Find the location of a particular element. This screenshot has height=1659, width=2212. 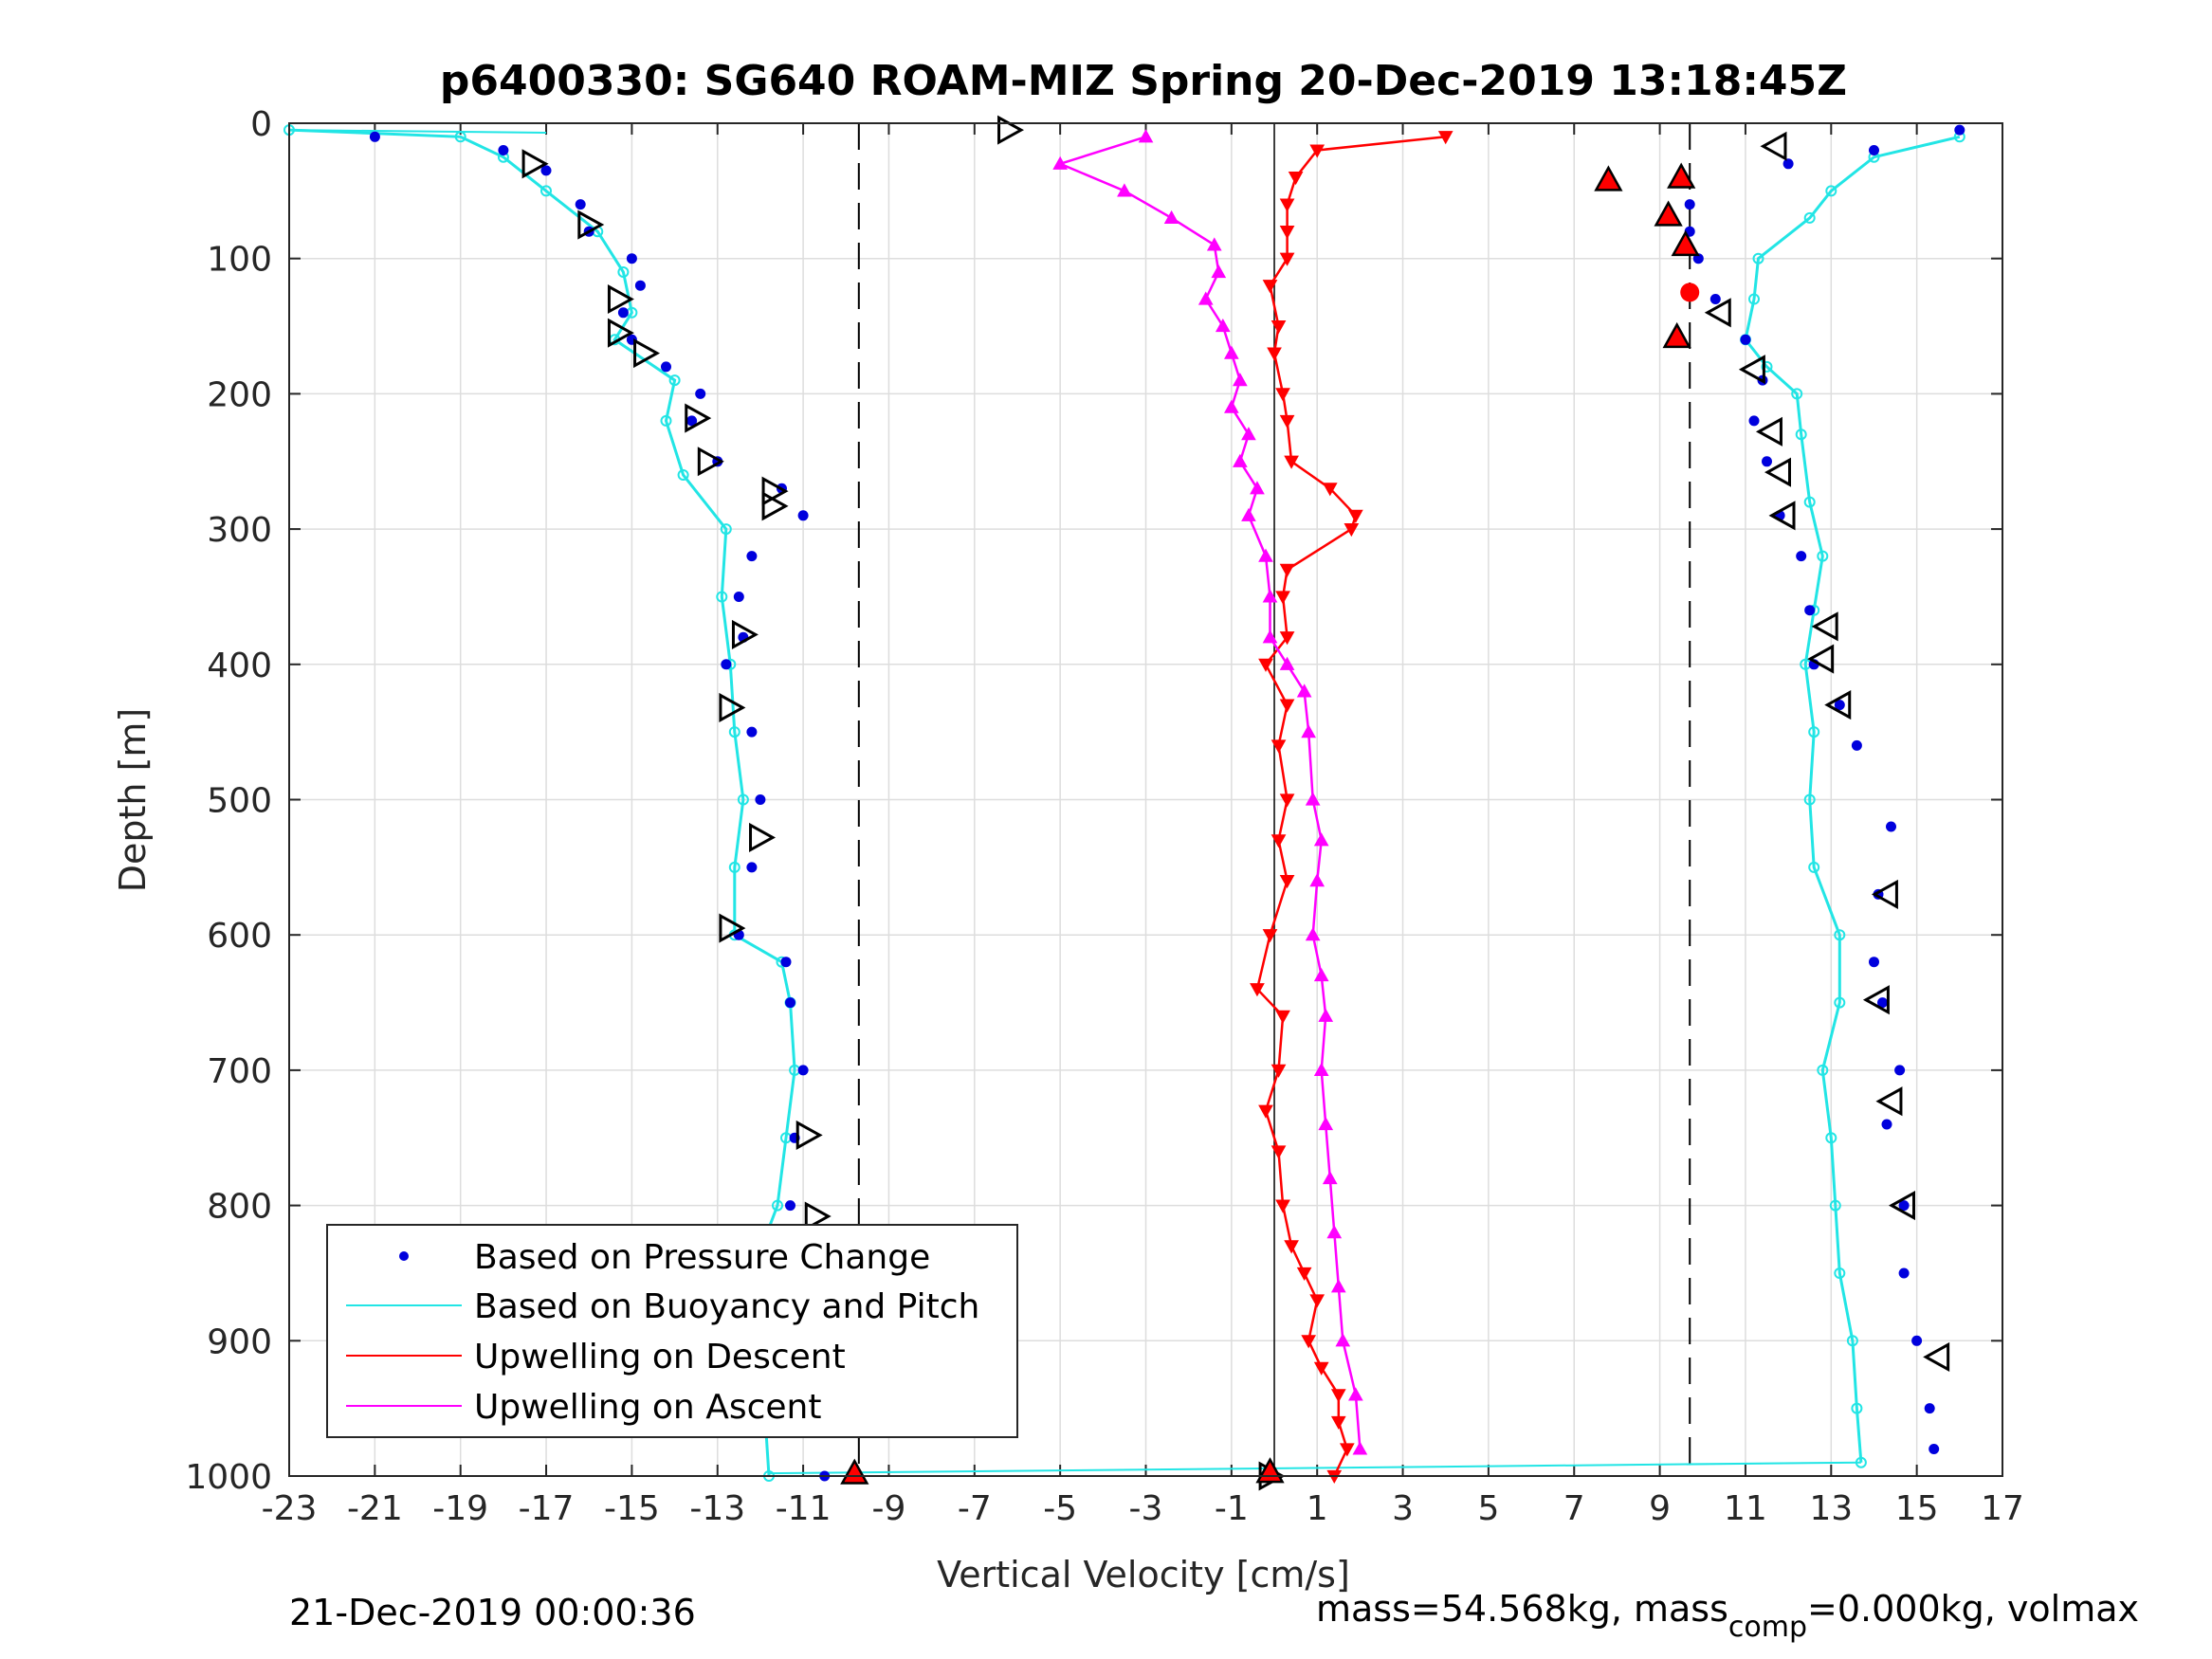

x-tick-label: -17 is located at coordinates (547, 1508).